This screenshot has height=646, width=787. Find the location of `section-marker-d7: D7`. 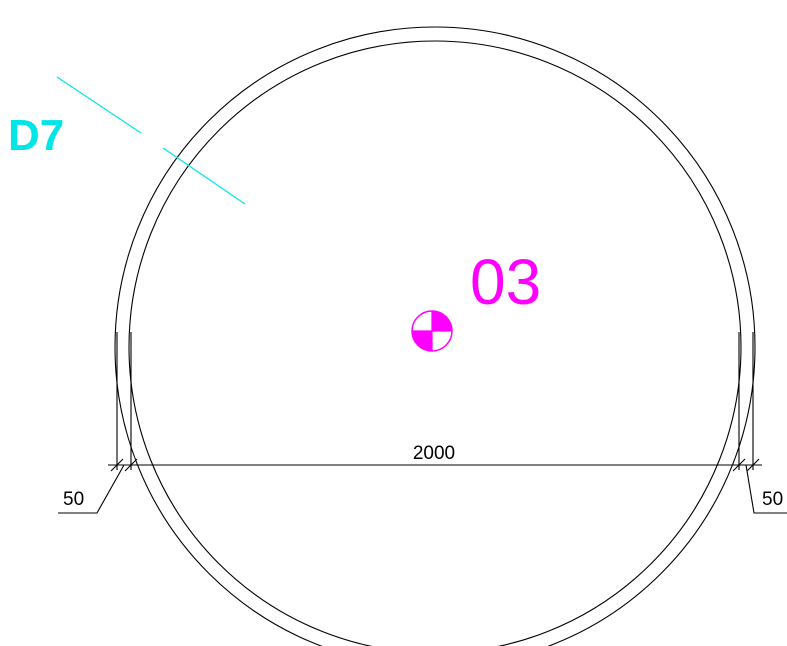

section-marker-d7: D7 is located at coordinates (127, 140).